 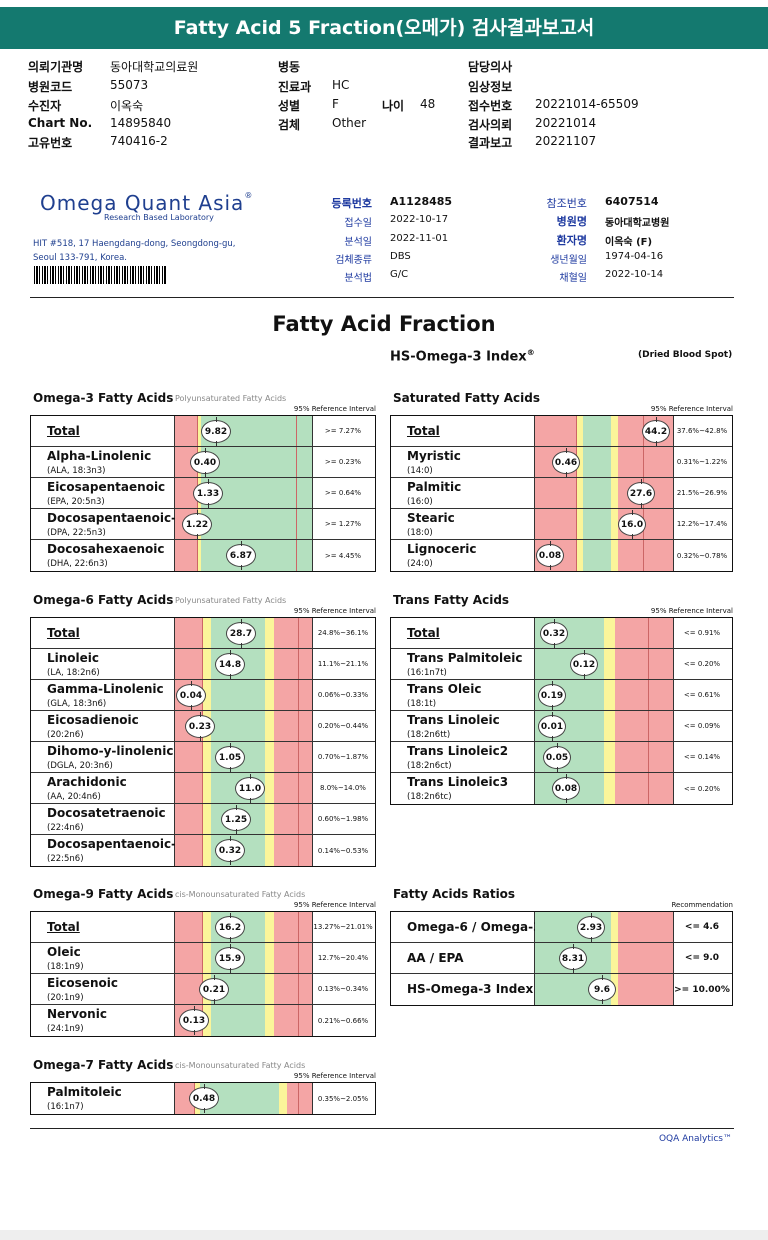 I want to click on range-bar: 0.46, so click(x=604, y=462).